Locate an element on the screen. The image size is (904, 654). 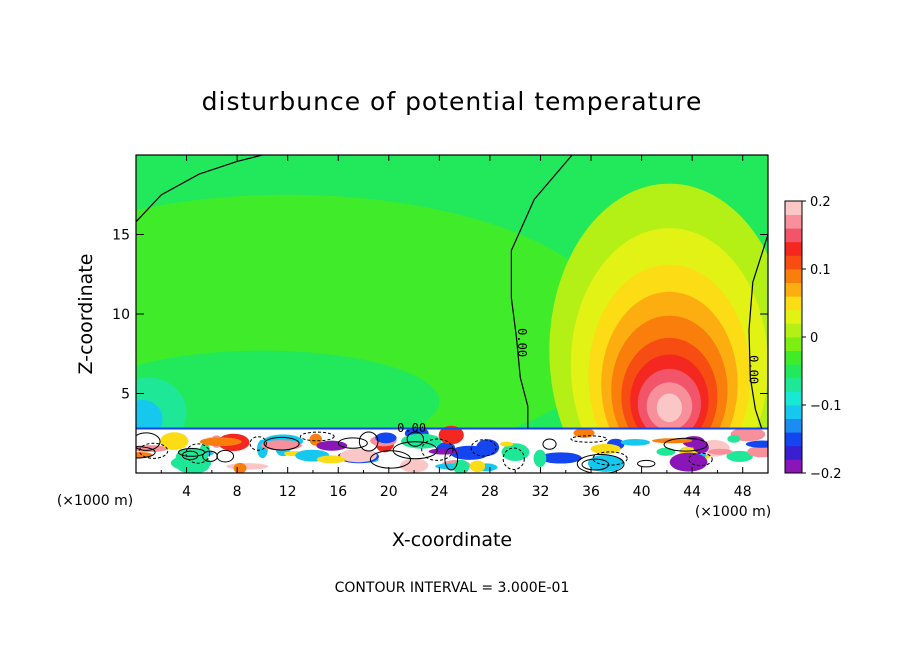
x-tick-label: 44 is located at coordinates (692, 492).